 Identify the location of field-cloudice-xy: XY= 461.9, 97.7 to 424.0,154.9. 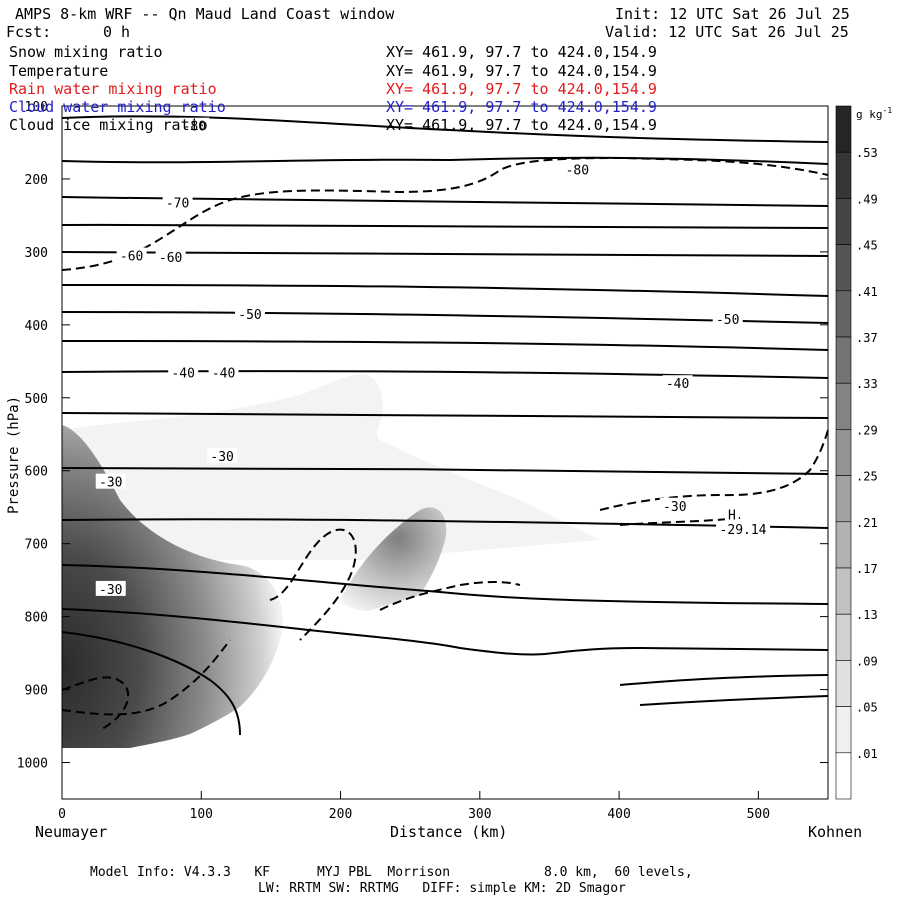
(521, 125).